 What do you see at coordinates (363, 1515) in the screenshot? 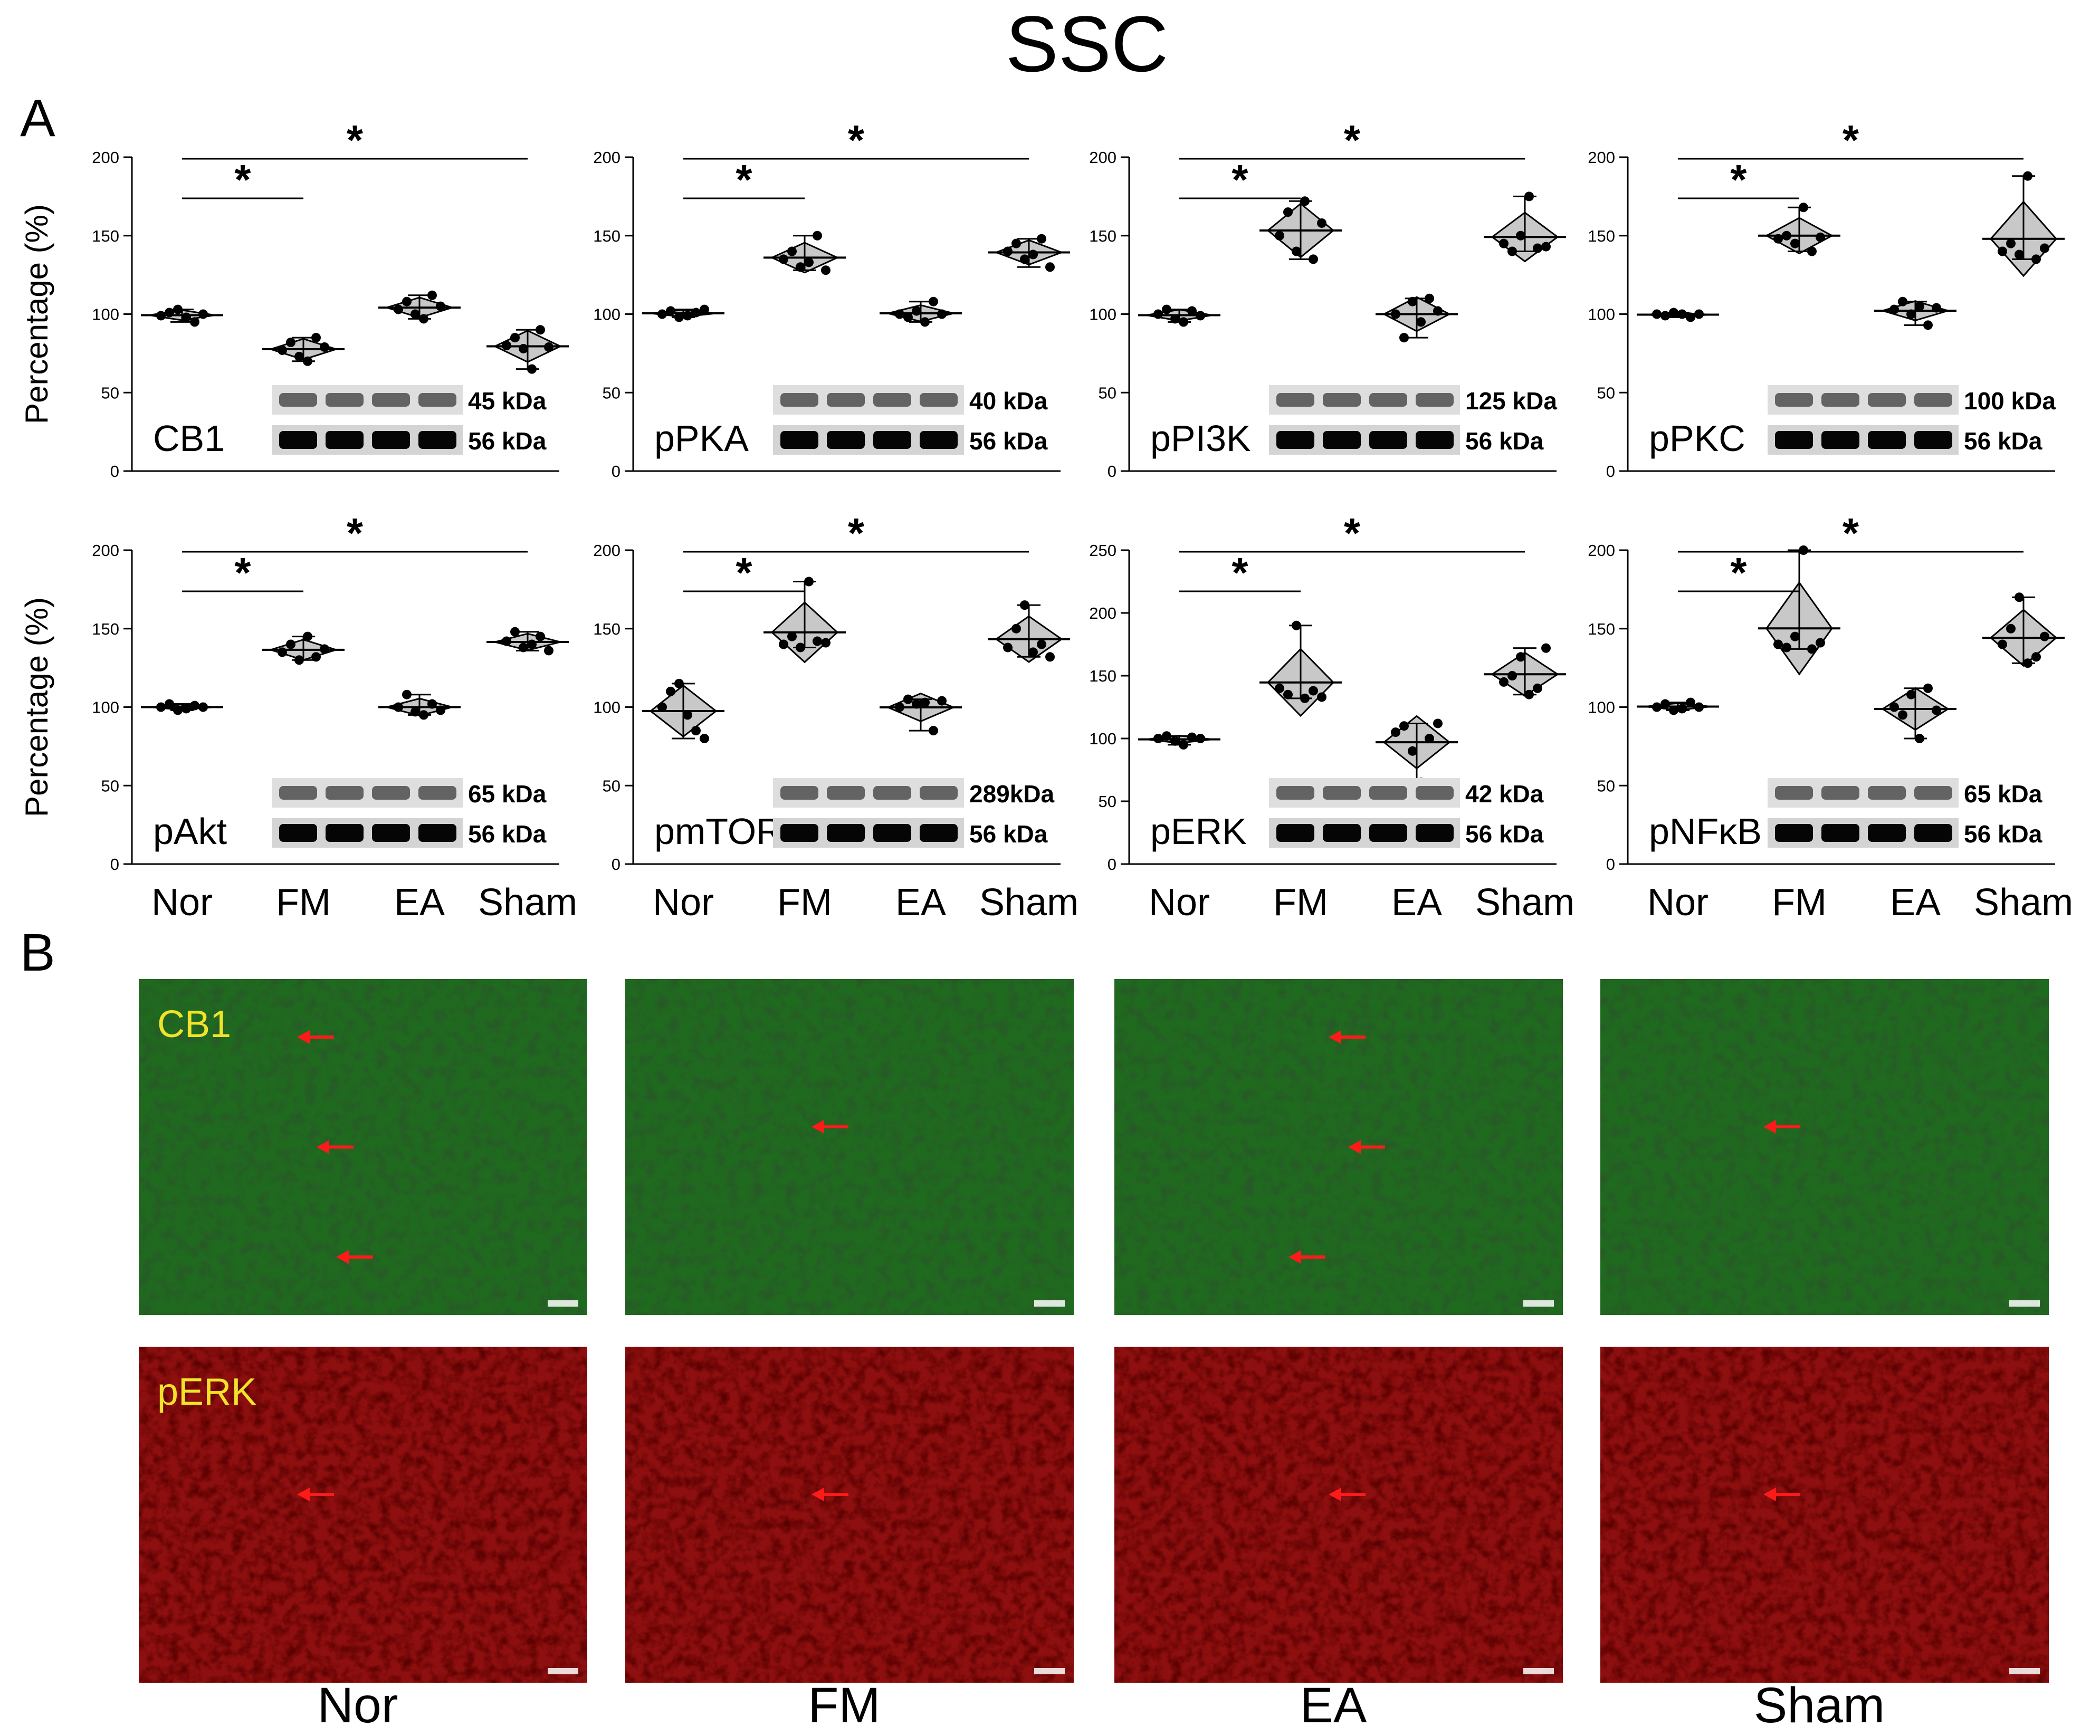
I see `micrograph-perk-nor: pERK` at bounding box center [363, 1515].